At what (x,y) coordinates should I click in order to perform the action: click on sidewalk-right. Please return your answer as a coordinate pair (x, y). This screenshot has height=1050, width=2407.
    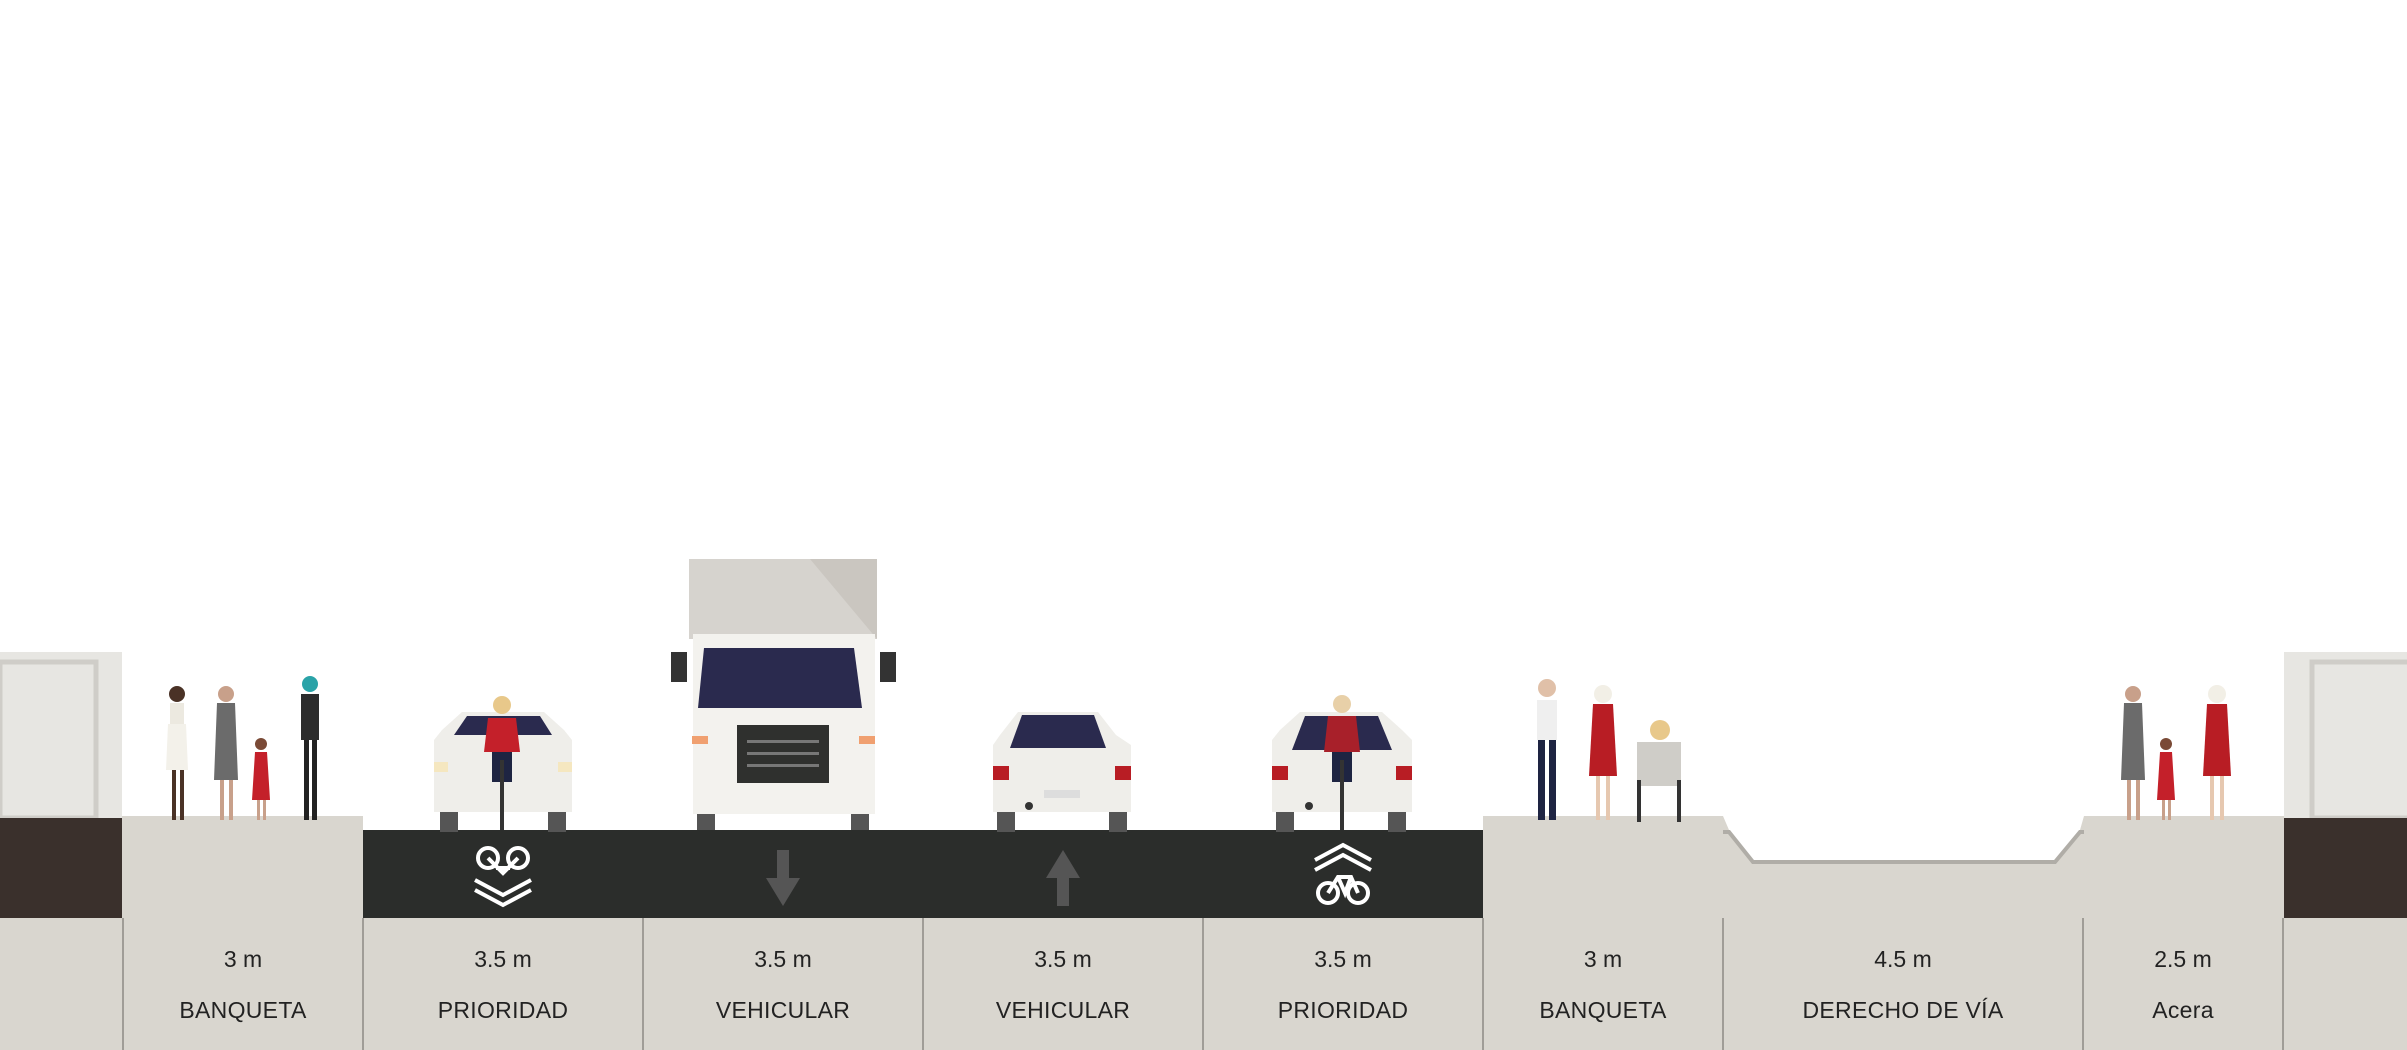
    Looking at the image, I should click on (1603, 867).